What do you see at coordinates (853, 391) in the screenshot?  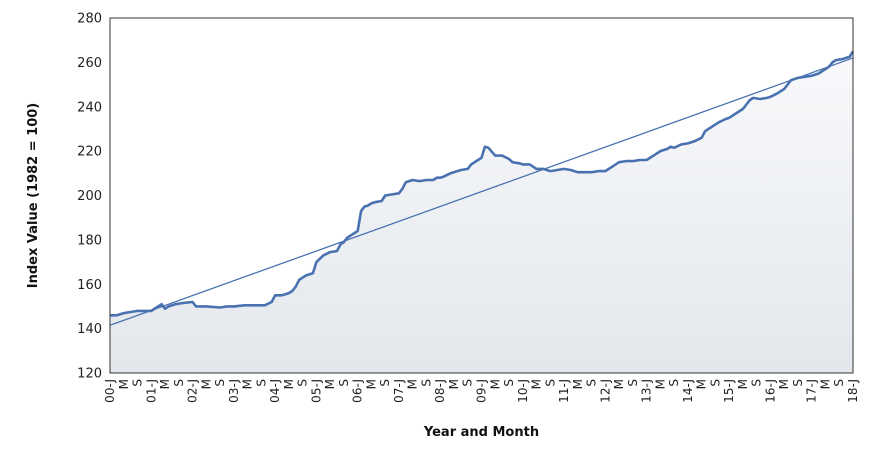 I see `x-tick-label: 18-J` at bounding box center [853, 391].